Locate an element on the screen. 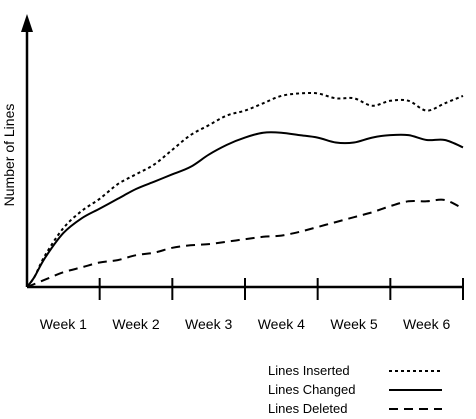  x-tick-label: Week 4 is located at coordinates (281, 324).